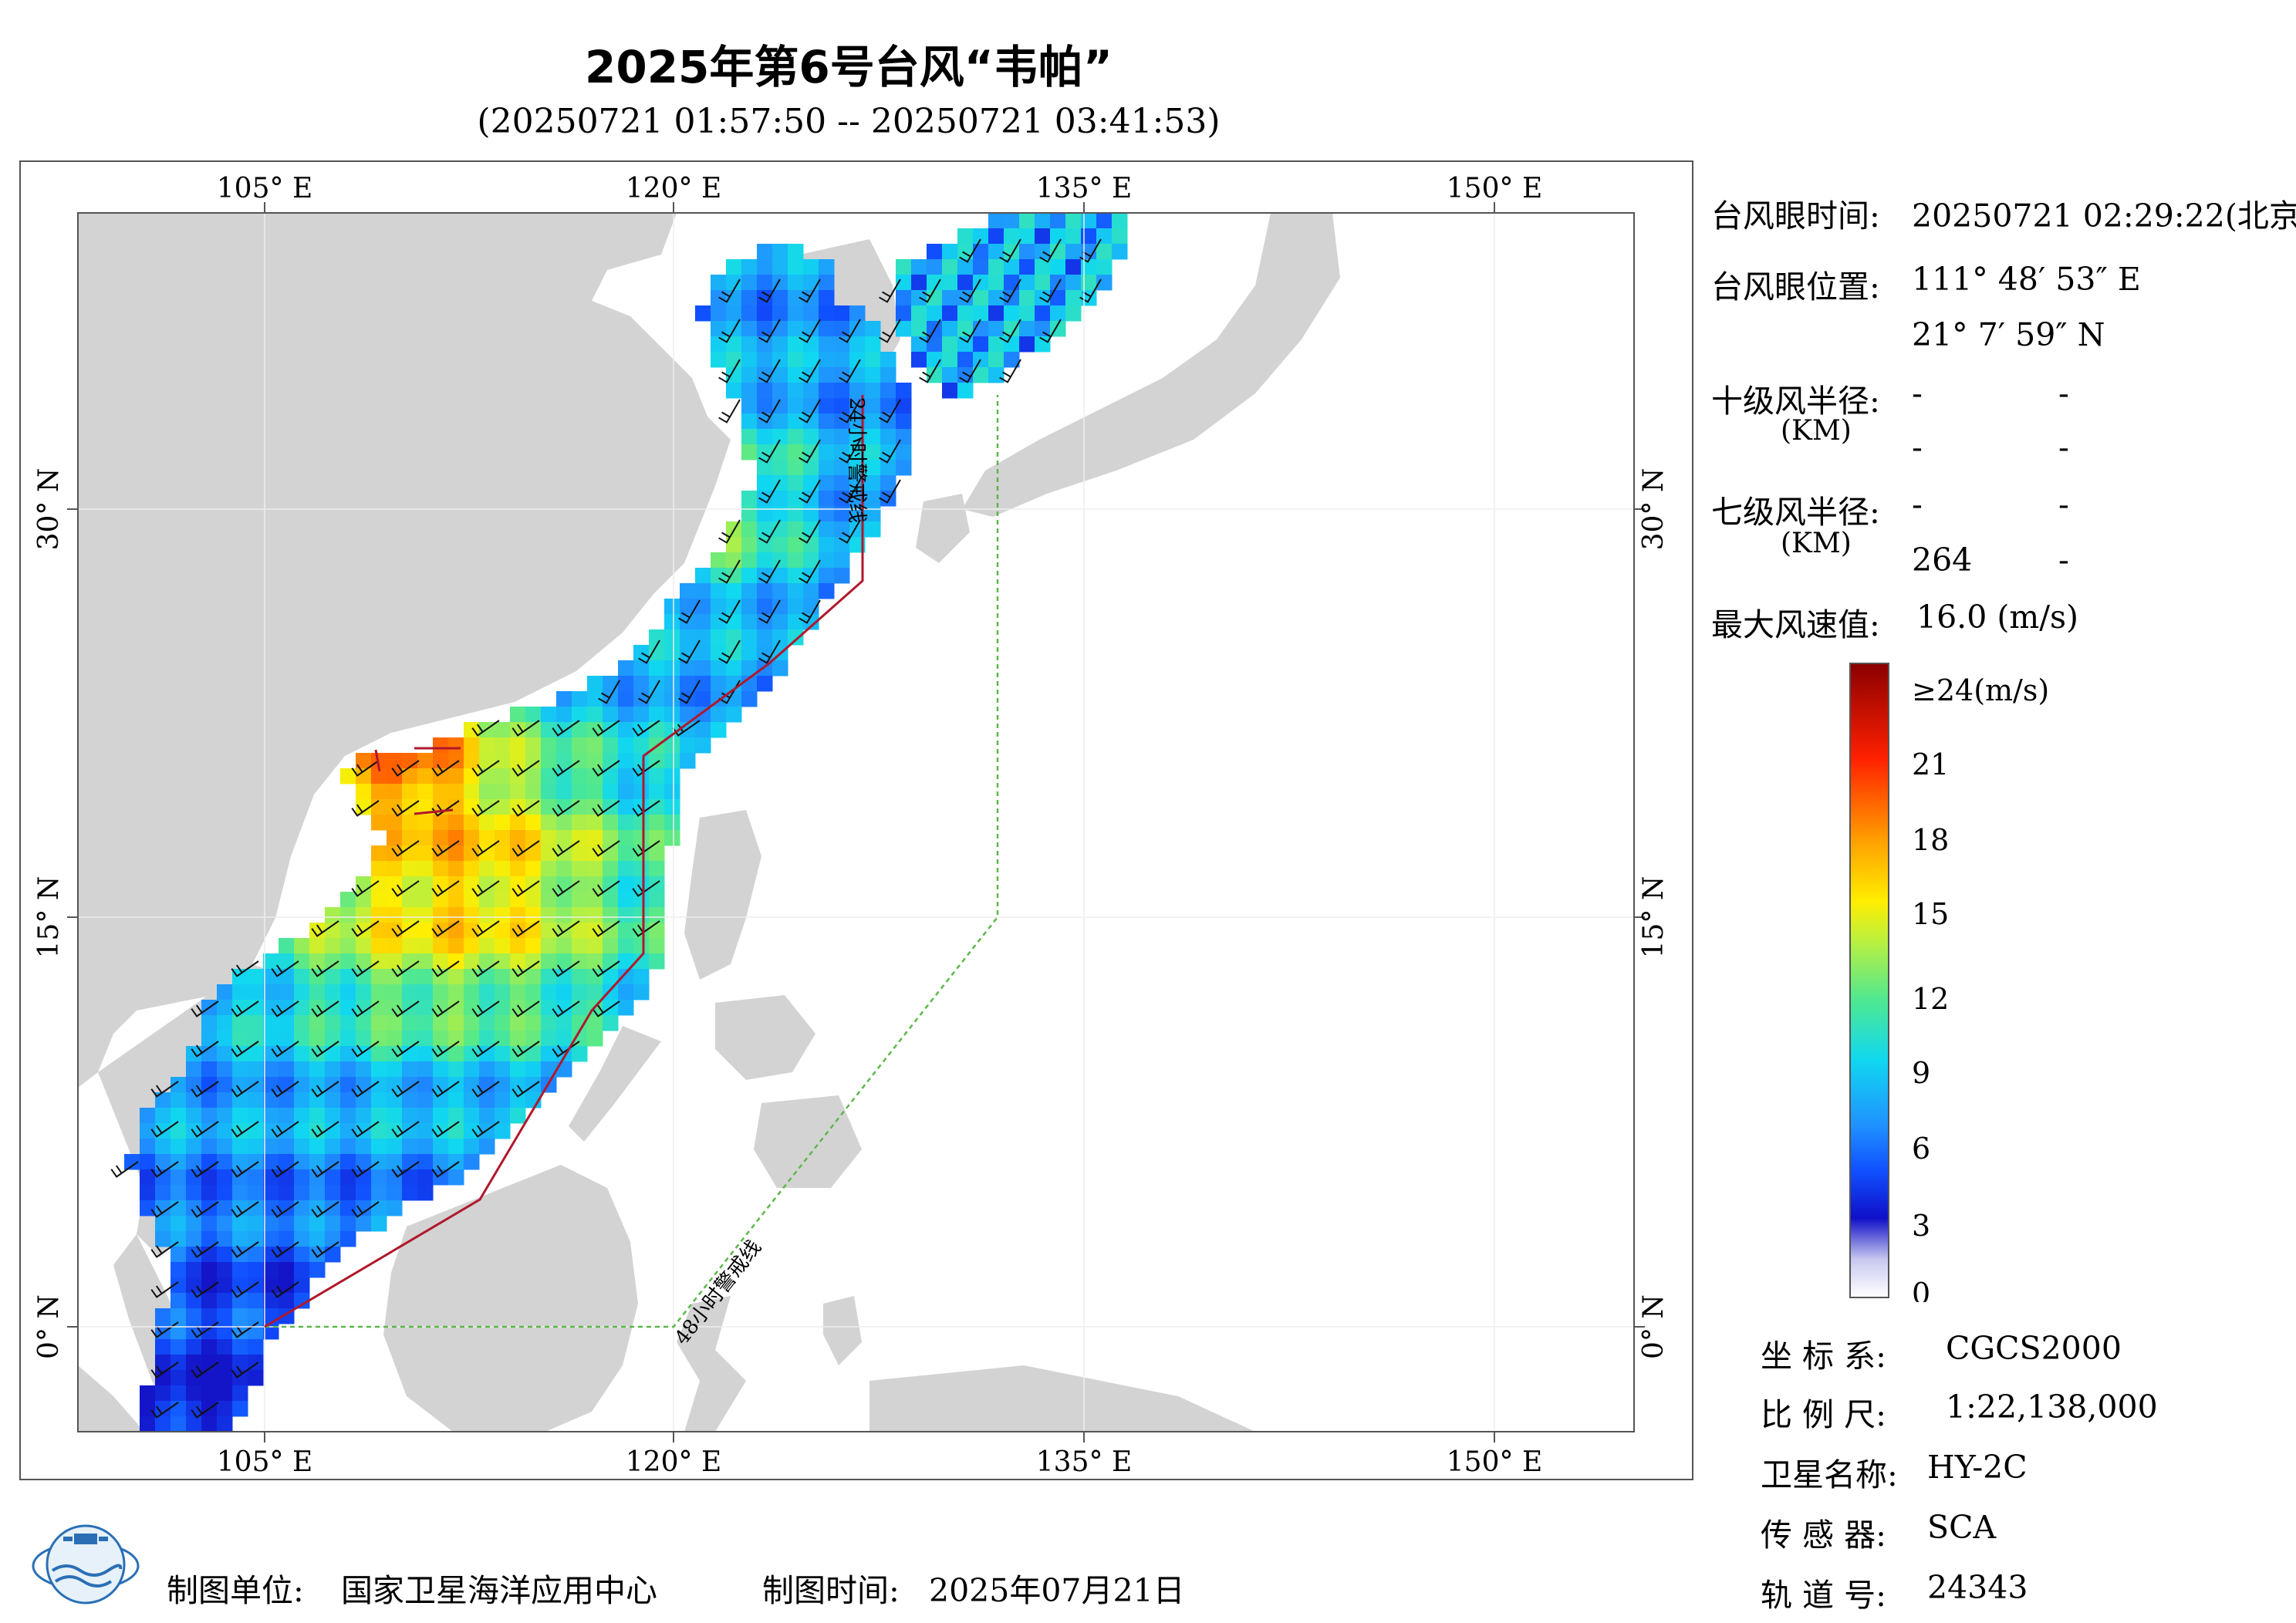  Describe the element at coordinates (1494, 1462) in the screenshot. I see `lon-label-bottom-150: 150° E` at that location.